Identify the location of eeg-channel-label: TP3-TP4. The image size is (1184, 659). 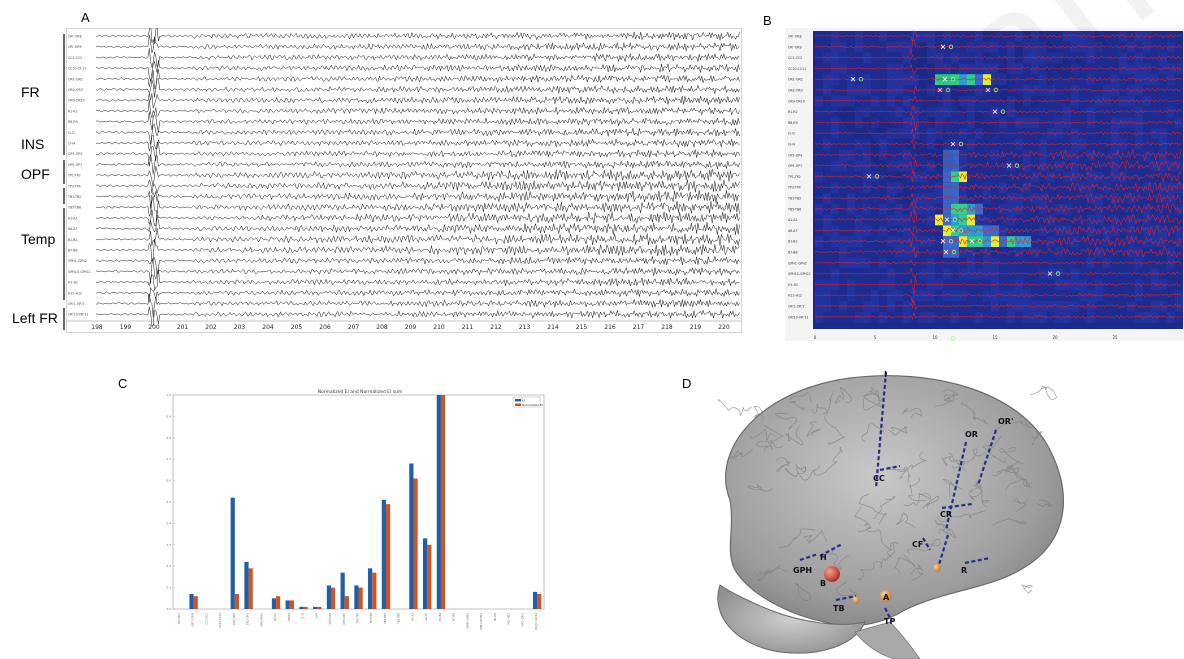
(74, 186).